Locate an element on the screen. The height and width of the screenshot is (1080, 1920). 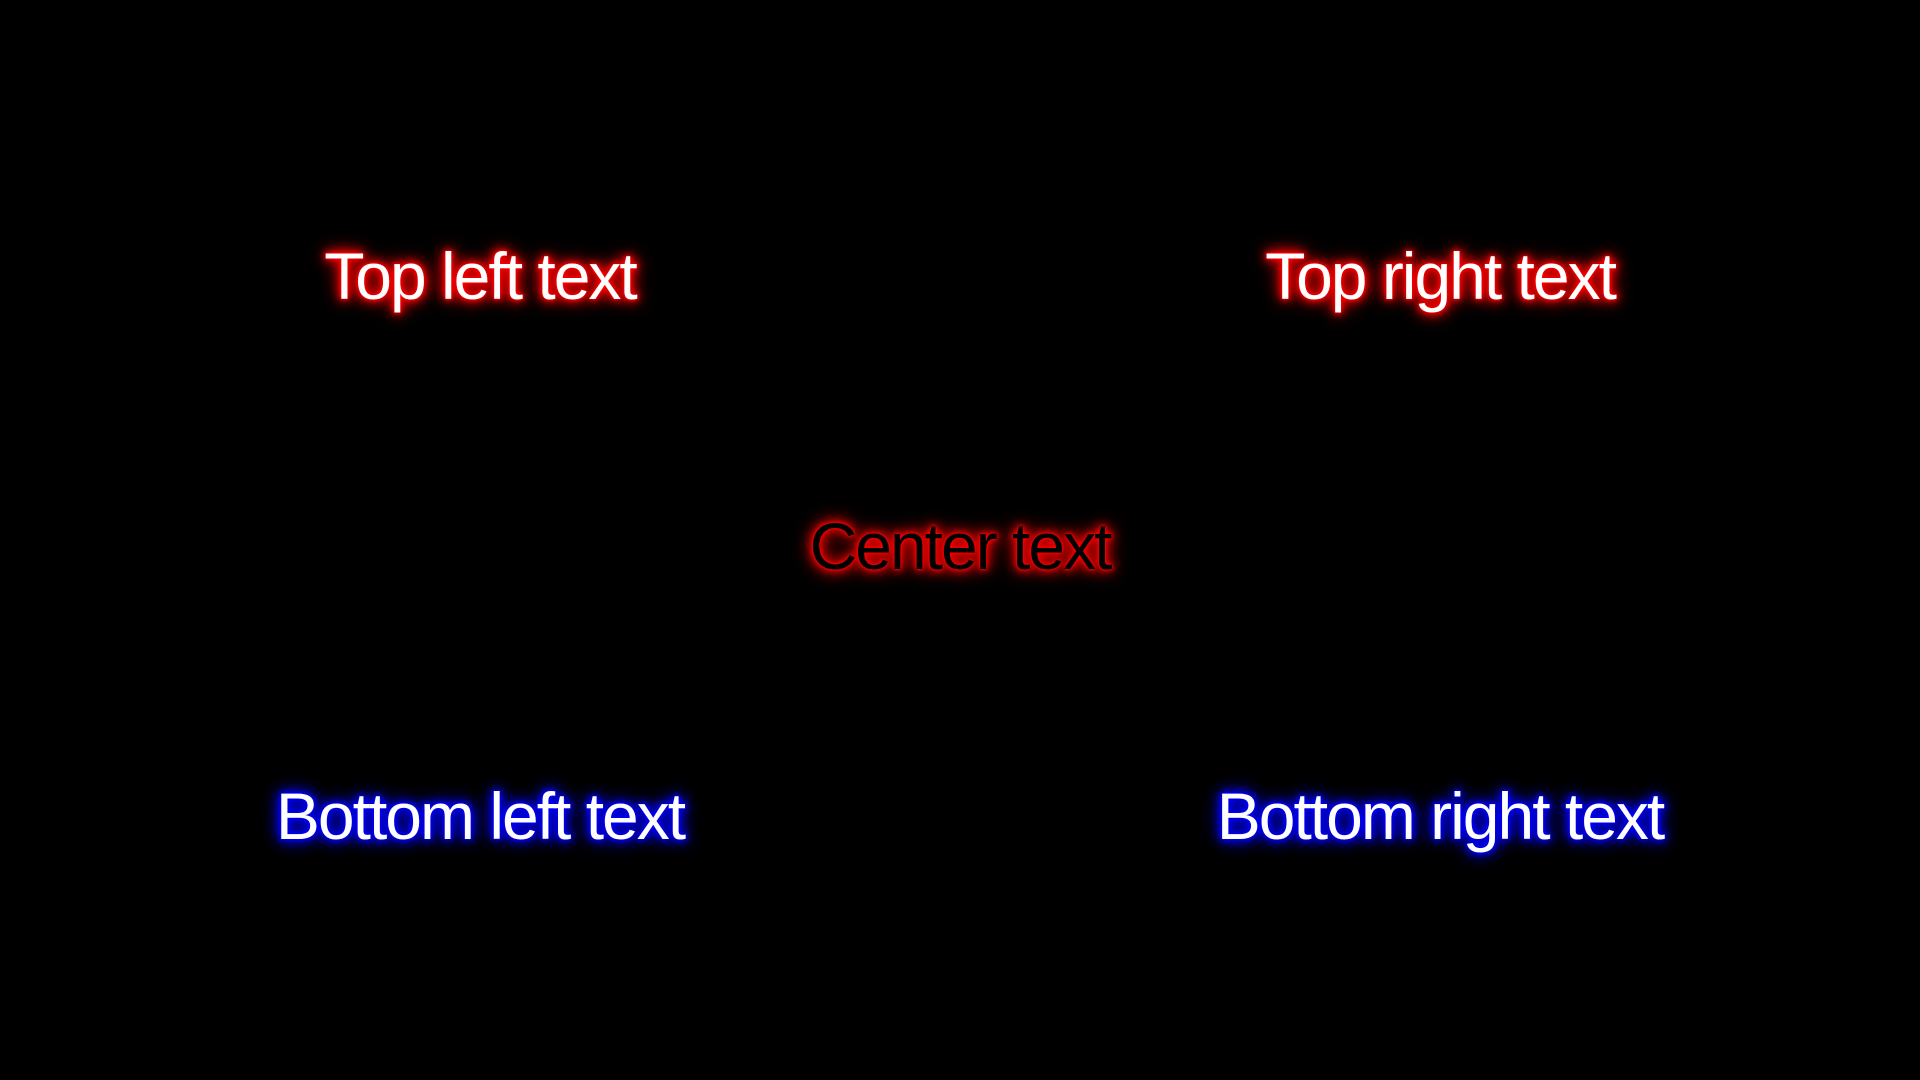
bottom-left-text: Bottom left text is located at coordinates (480, 816).